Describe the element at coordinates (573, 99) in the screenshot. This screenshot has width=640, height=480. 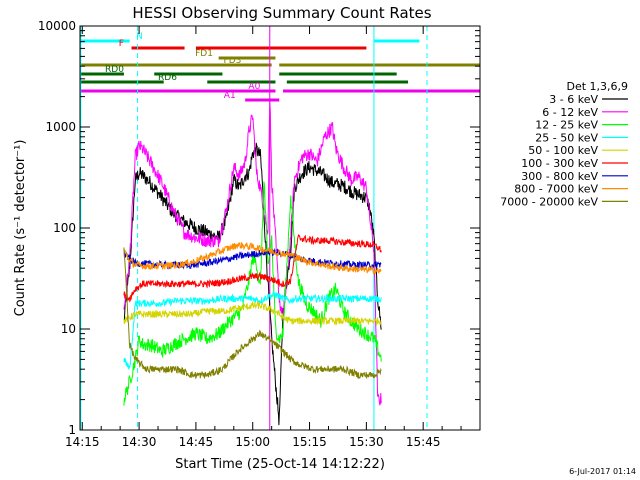
I see `legend-label-0: 3 - 6 keV` at that location.